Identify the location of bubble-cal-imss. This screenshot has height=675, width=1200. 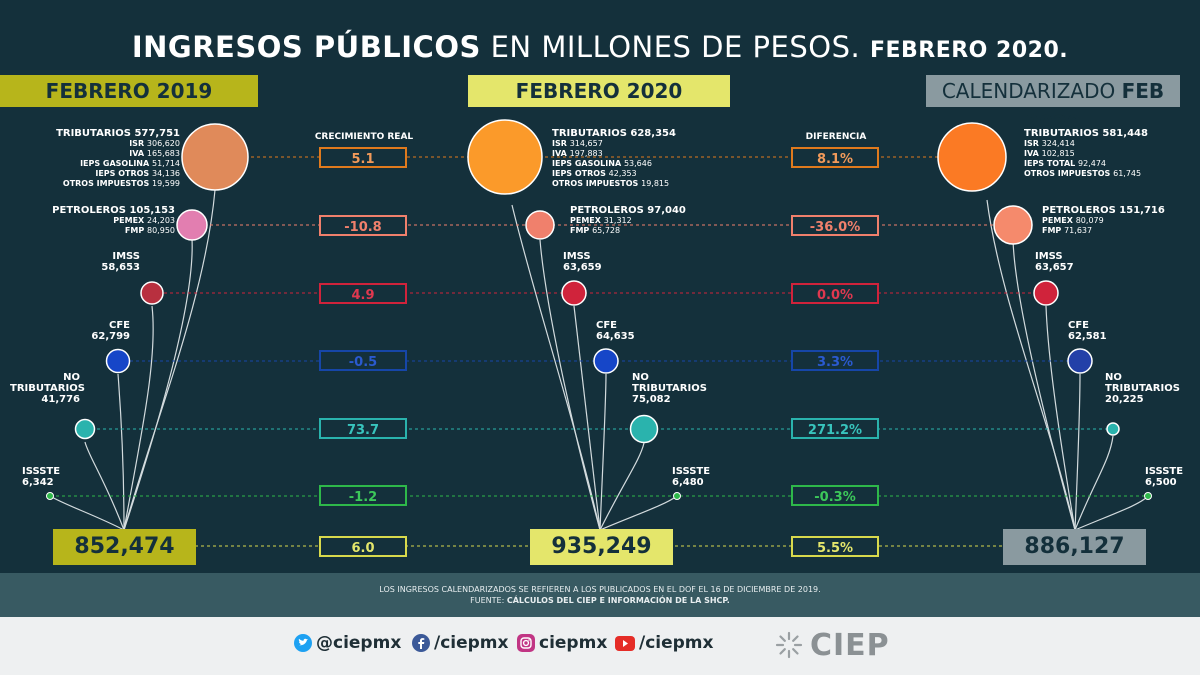
(1046, 293).